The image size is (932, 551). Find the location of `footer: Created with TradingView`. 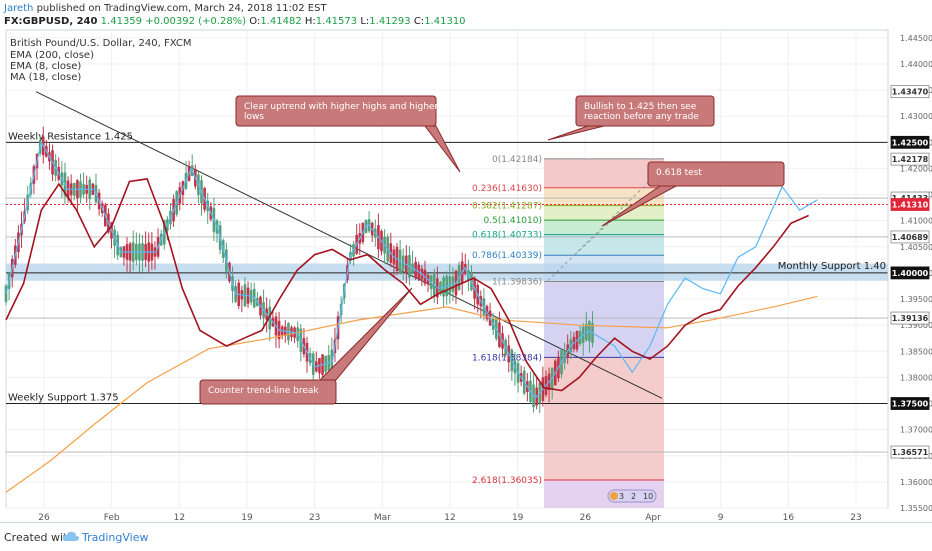

footer: Created with TradingView is located at coordinates (466, 536).